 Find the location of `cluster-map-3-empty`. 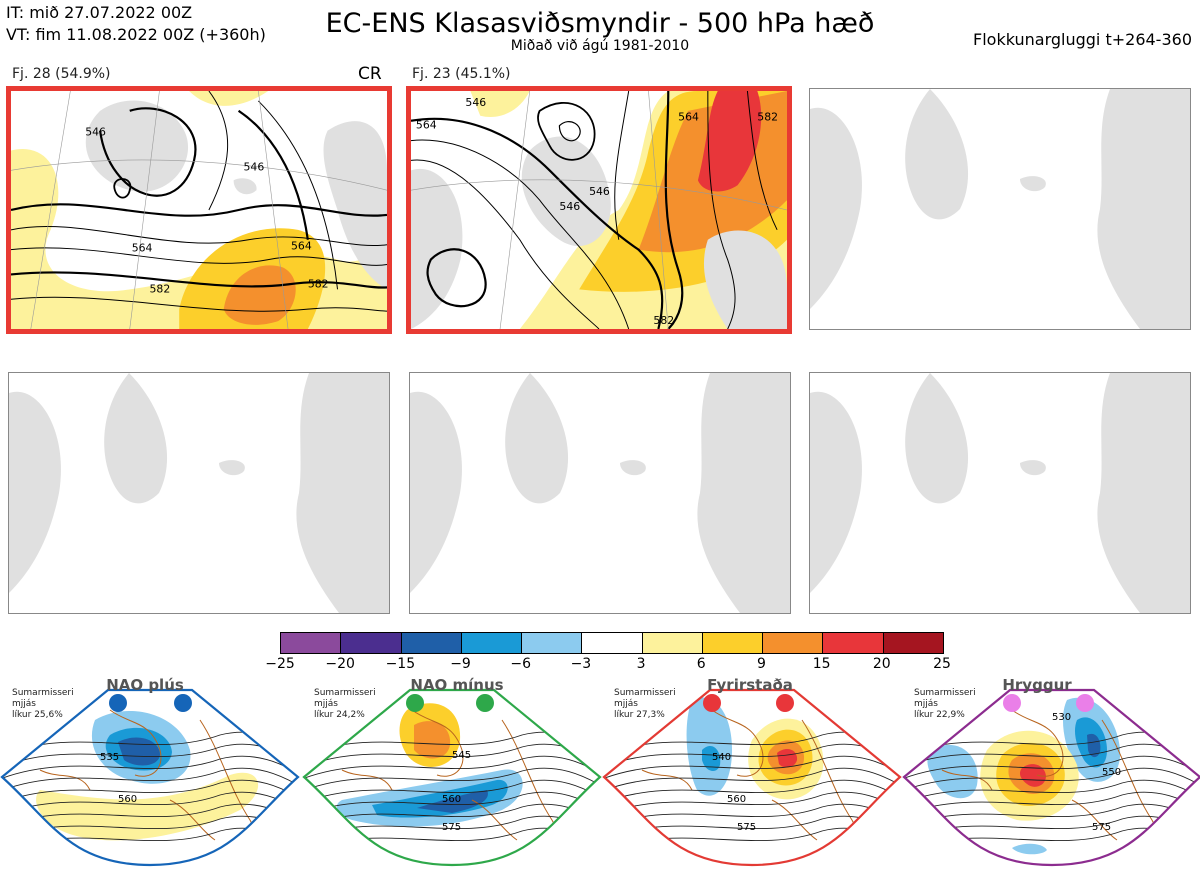

cluster-map-3-empty is located at coordinates (1000, 209).